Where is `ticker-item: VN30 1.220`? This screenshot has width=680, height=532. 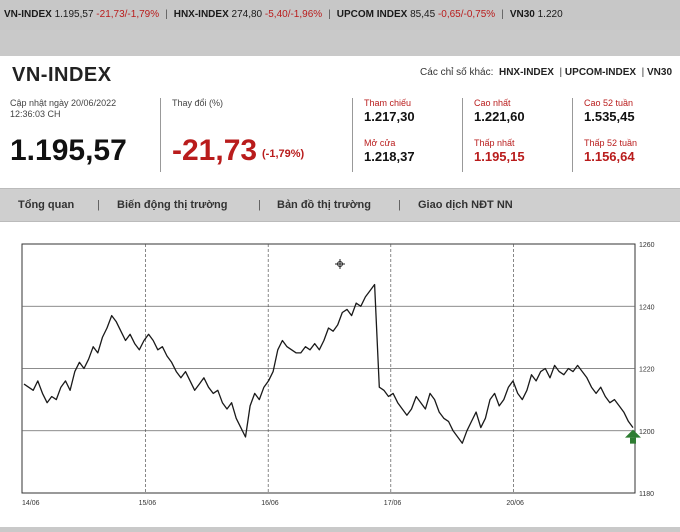
ticker-item: VN30 1.220 is located at coordinates (536, 14).